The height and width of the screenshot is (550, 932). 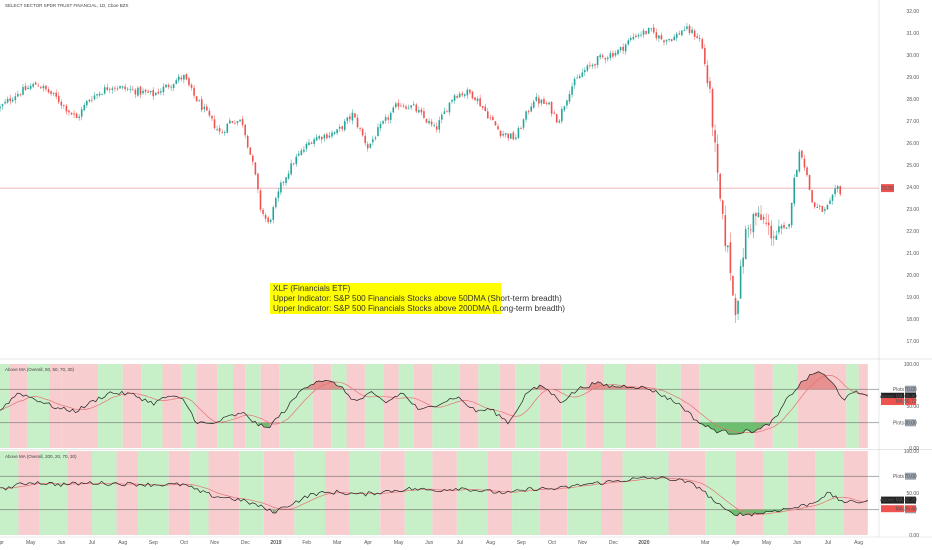 I want to click on x-tick-label: Feb, so click(x=306, y=543).